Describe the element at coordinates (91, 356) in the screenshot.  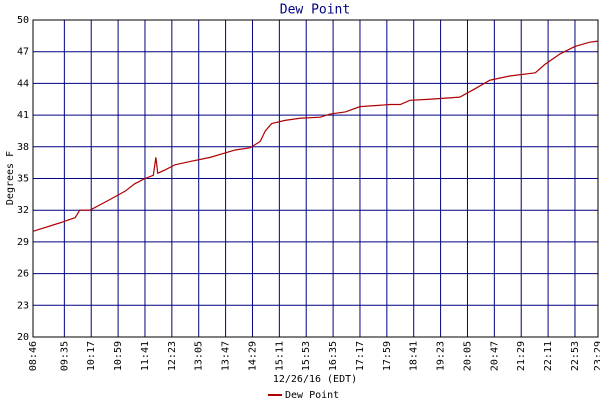
I see `x-tick-label: 10:17` at that location.